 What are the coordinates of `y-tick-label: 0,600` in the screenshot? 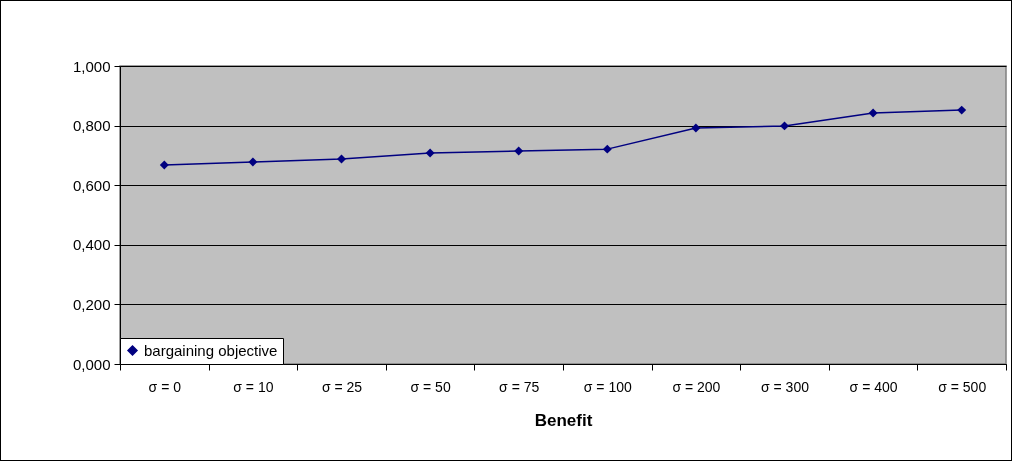 It's located at (91, 185).